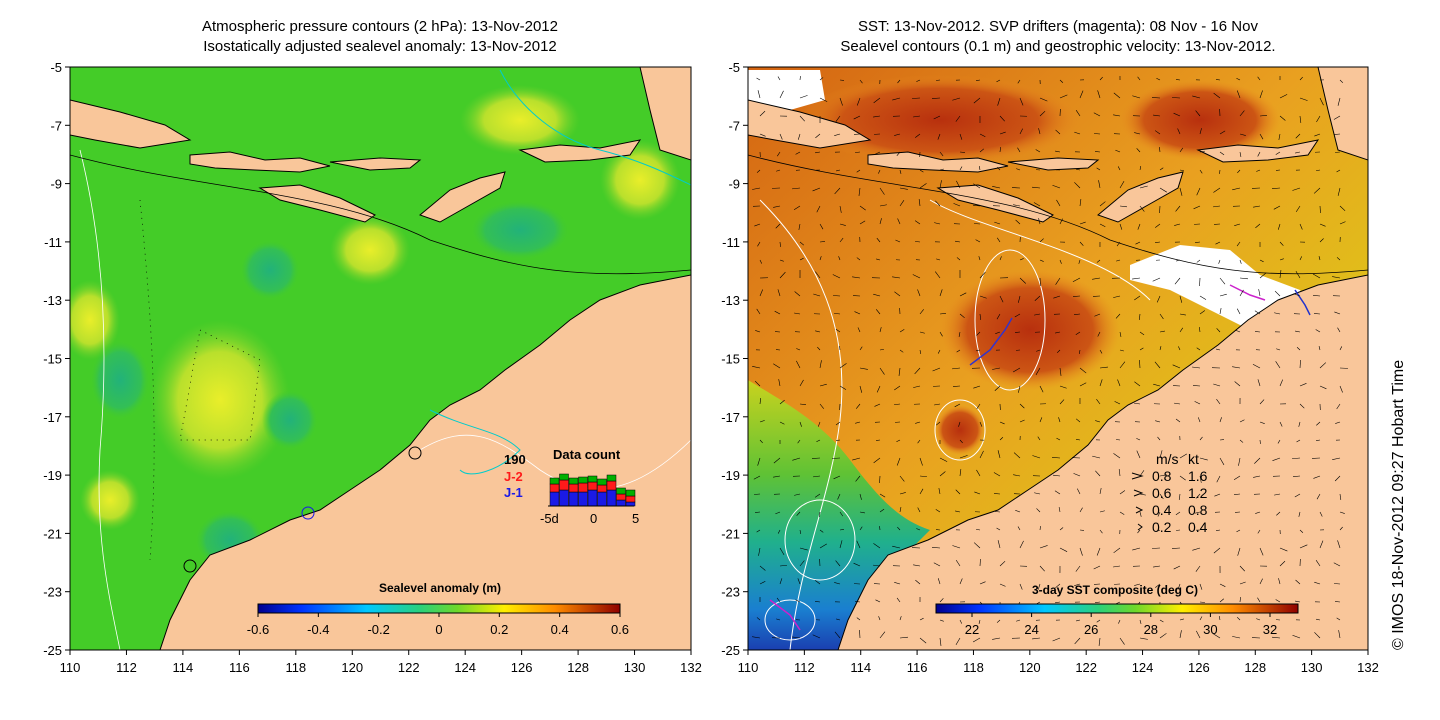 Image resolution: width=1440 pixels, height=720 pixels. Describe the element at coordinates (1198, 510) in the screenshot. I see `velocity-legend-kt: 0.8` at that location.